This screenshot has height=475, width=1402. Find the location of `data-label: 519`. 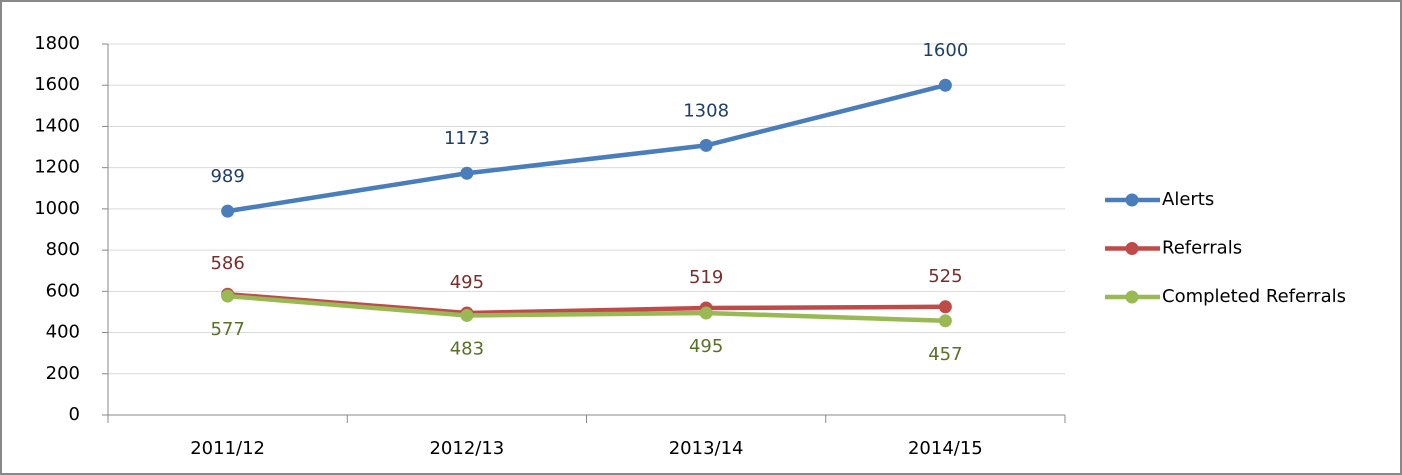

data-label: 519 is located at coordinates (706, 277).